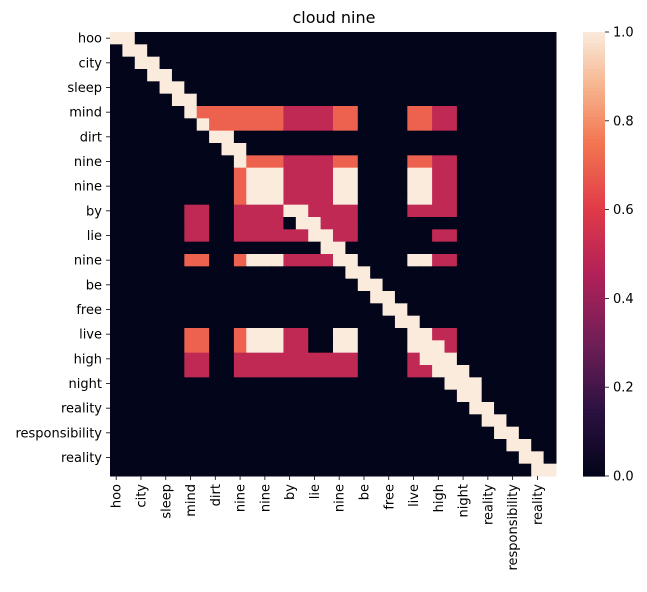  Describe the element at coordinates (265, 498) in the screenshot. I see `x-tick-label: nine` at that location.